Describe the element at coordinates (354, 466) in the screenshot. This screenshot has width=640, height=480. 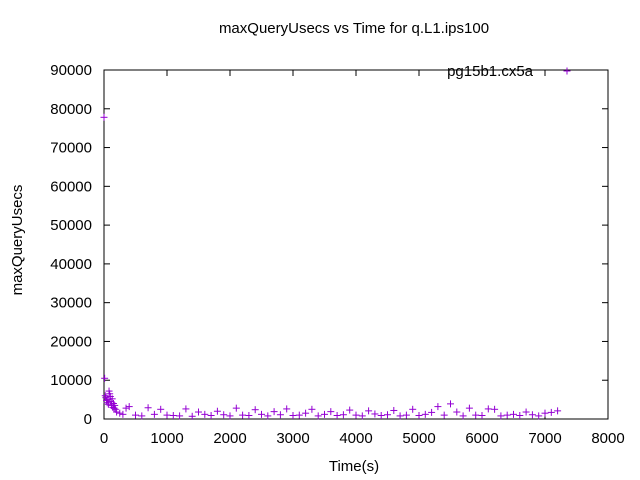
I see `x-axis-label: Time(s)` at that location.